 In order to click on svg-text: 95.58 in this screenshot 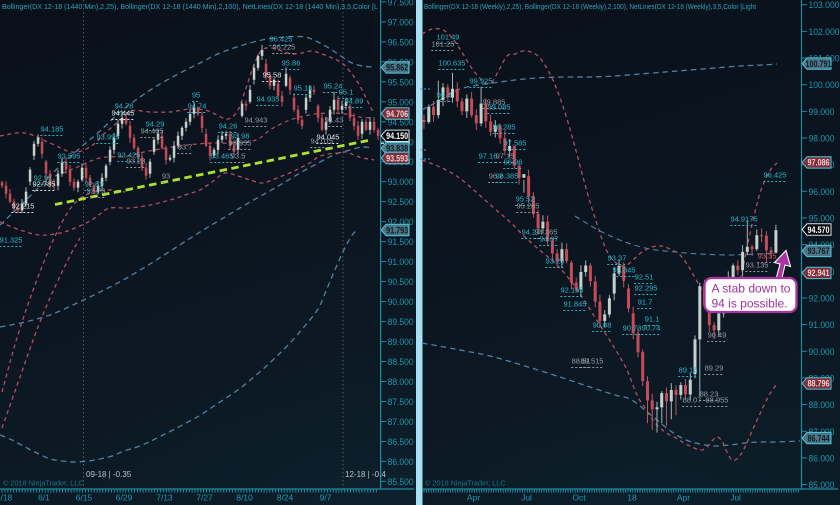, I will do `click(272, 75)`.